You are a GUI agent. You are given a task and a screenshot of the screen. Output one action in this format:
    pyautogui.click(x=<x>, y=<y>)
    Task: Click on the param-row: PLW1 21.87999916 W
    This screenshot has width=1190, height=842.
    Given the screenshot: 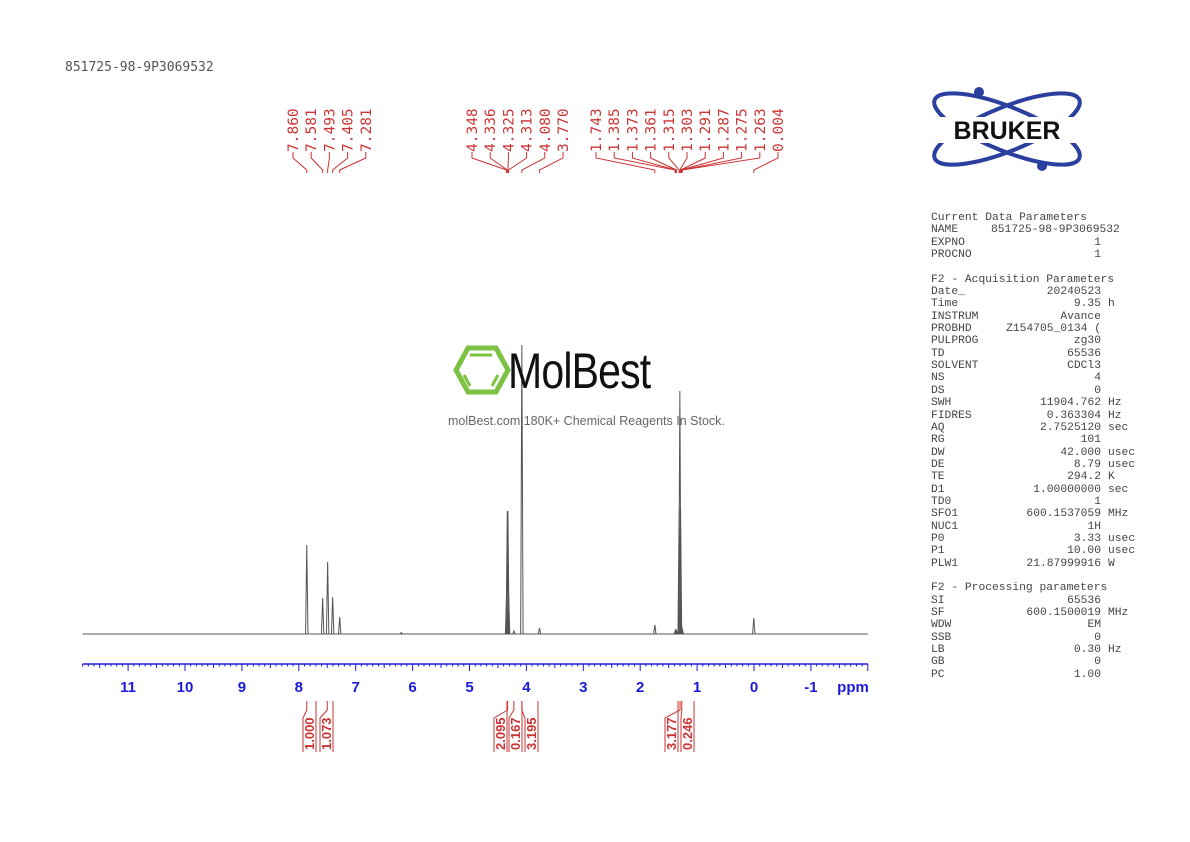 What is the action you would take?
    pyautogui.click(x=1036, y=564)
    